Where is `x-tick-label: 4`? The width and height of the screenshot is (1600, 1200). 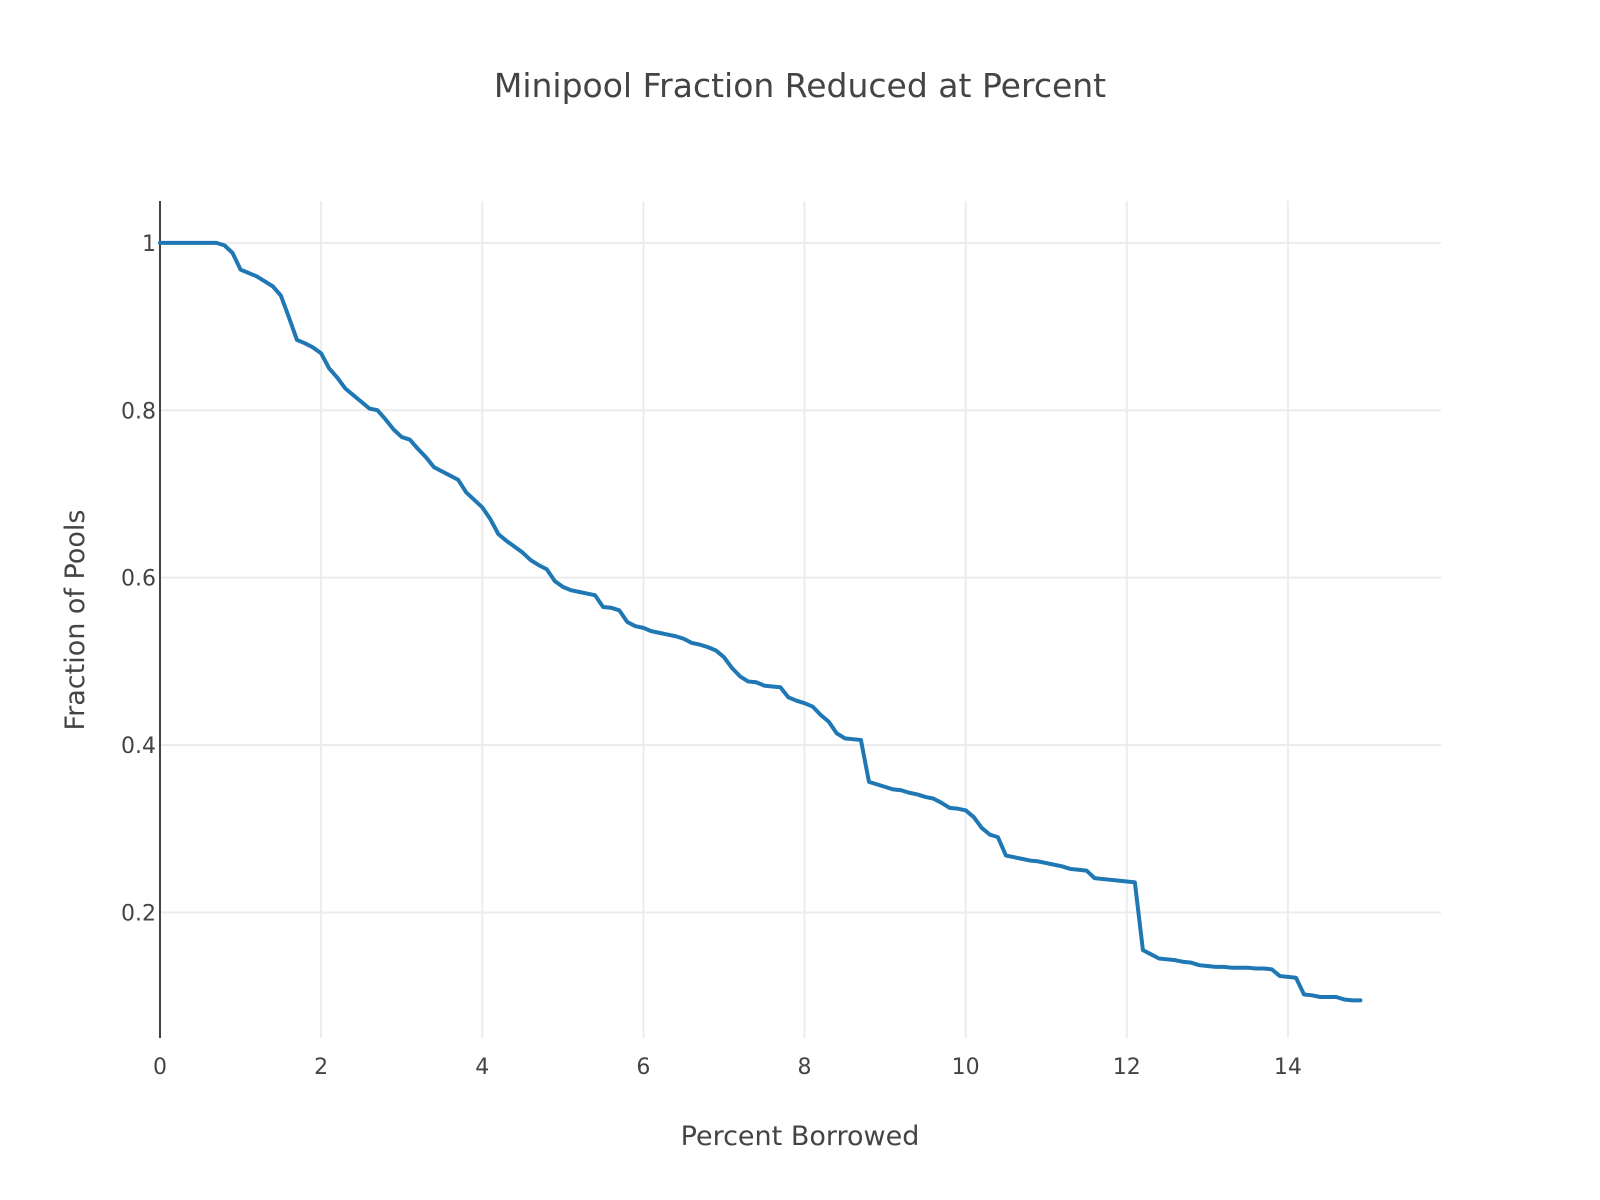
x-tick-label: 4 is located at coordinates (482, 1067).